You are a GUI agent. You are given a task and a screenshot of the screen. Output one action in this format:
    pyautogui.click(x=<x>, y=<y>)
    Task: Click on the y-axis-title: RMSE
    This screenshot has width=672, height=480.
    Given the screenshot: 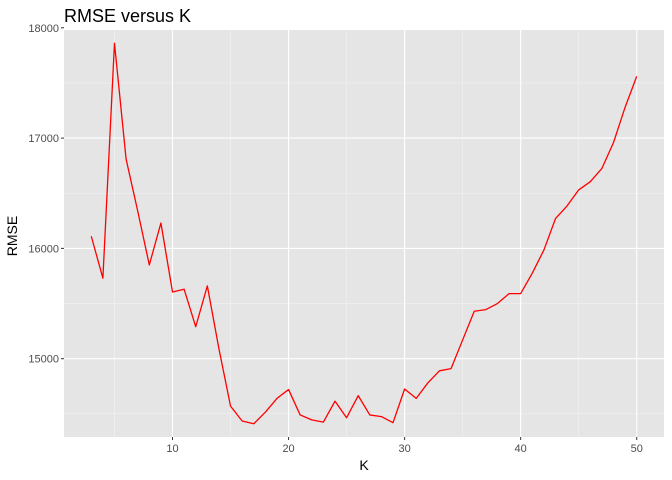 What is the action you would take?
    pyautogui.click(x=12, y=236)
    